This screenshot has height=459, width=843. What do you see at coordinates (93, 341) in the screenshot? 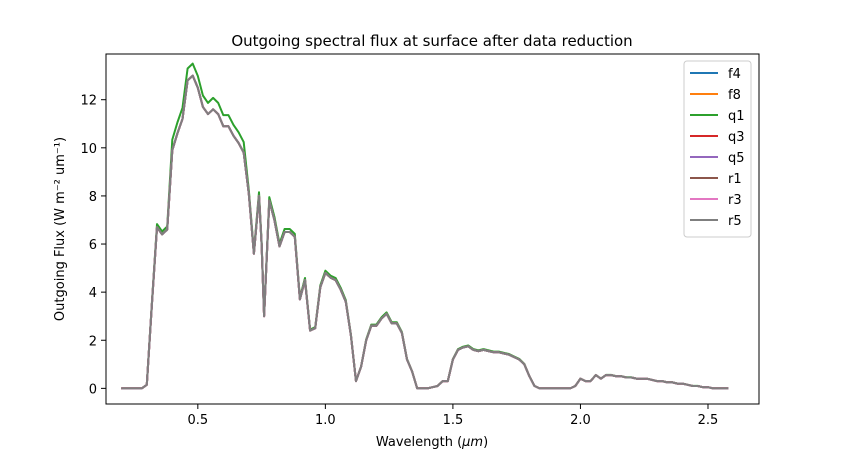
I see `y-tick-label: 2` at bounding box center [93, 341].